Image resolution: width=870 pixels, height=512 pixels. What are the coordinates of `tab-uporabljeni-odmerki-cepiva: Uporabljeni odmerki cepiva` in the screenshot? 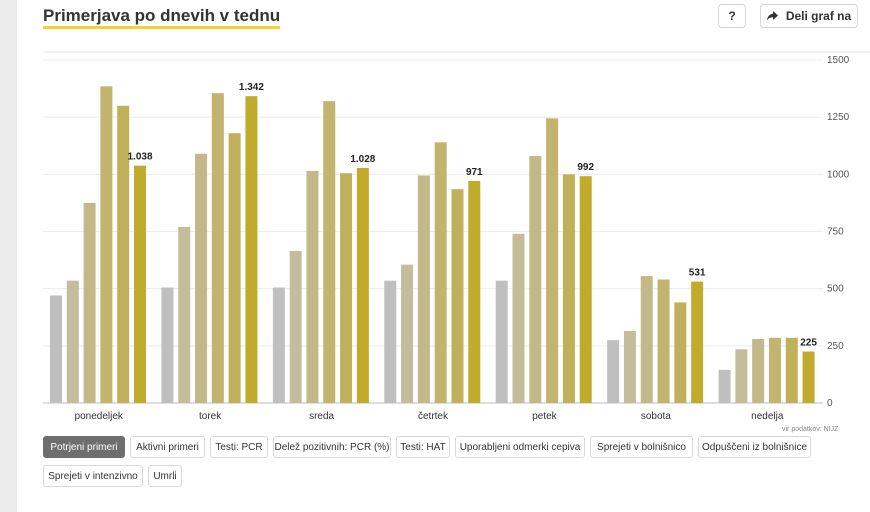 It's located at (520, 447).